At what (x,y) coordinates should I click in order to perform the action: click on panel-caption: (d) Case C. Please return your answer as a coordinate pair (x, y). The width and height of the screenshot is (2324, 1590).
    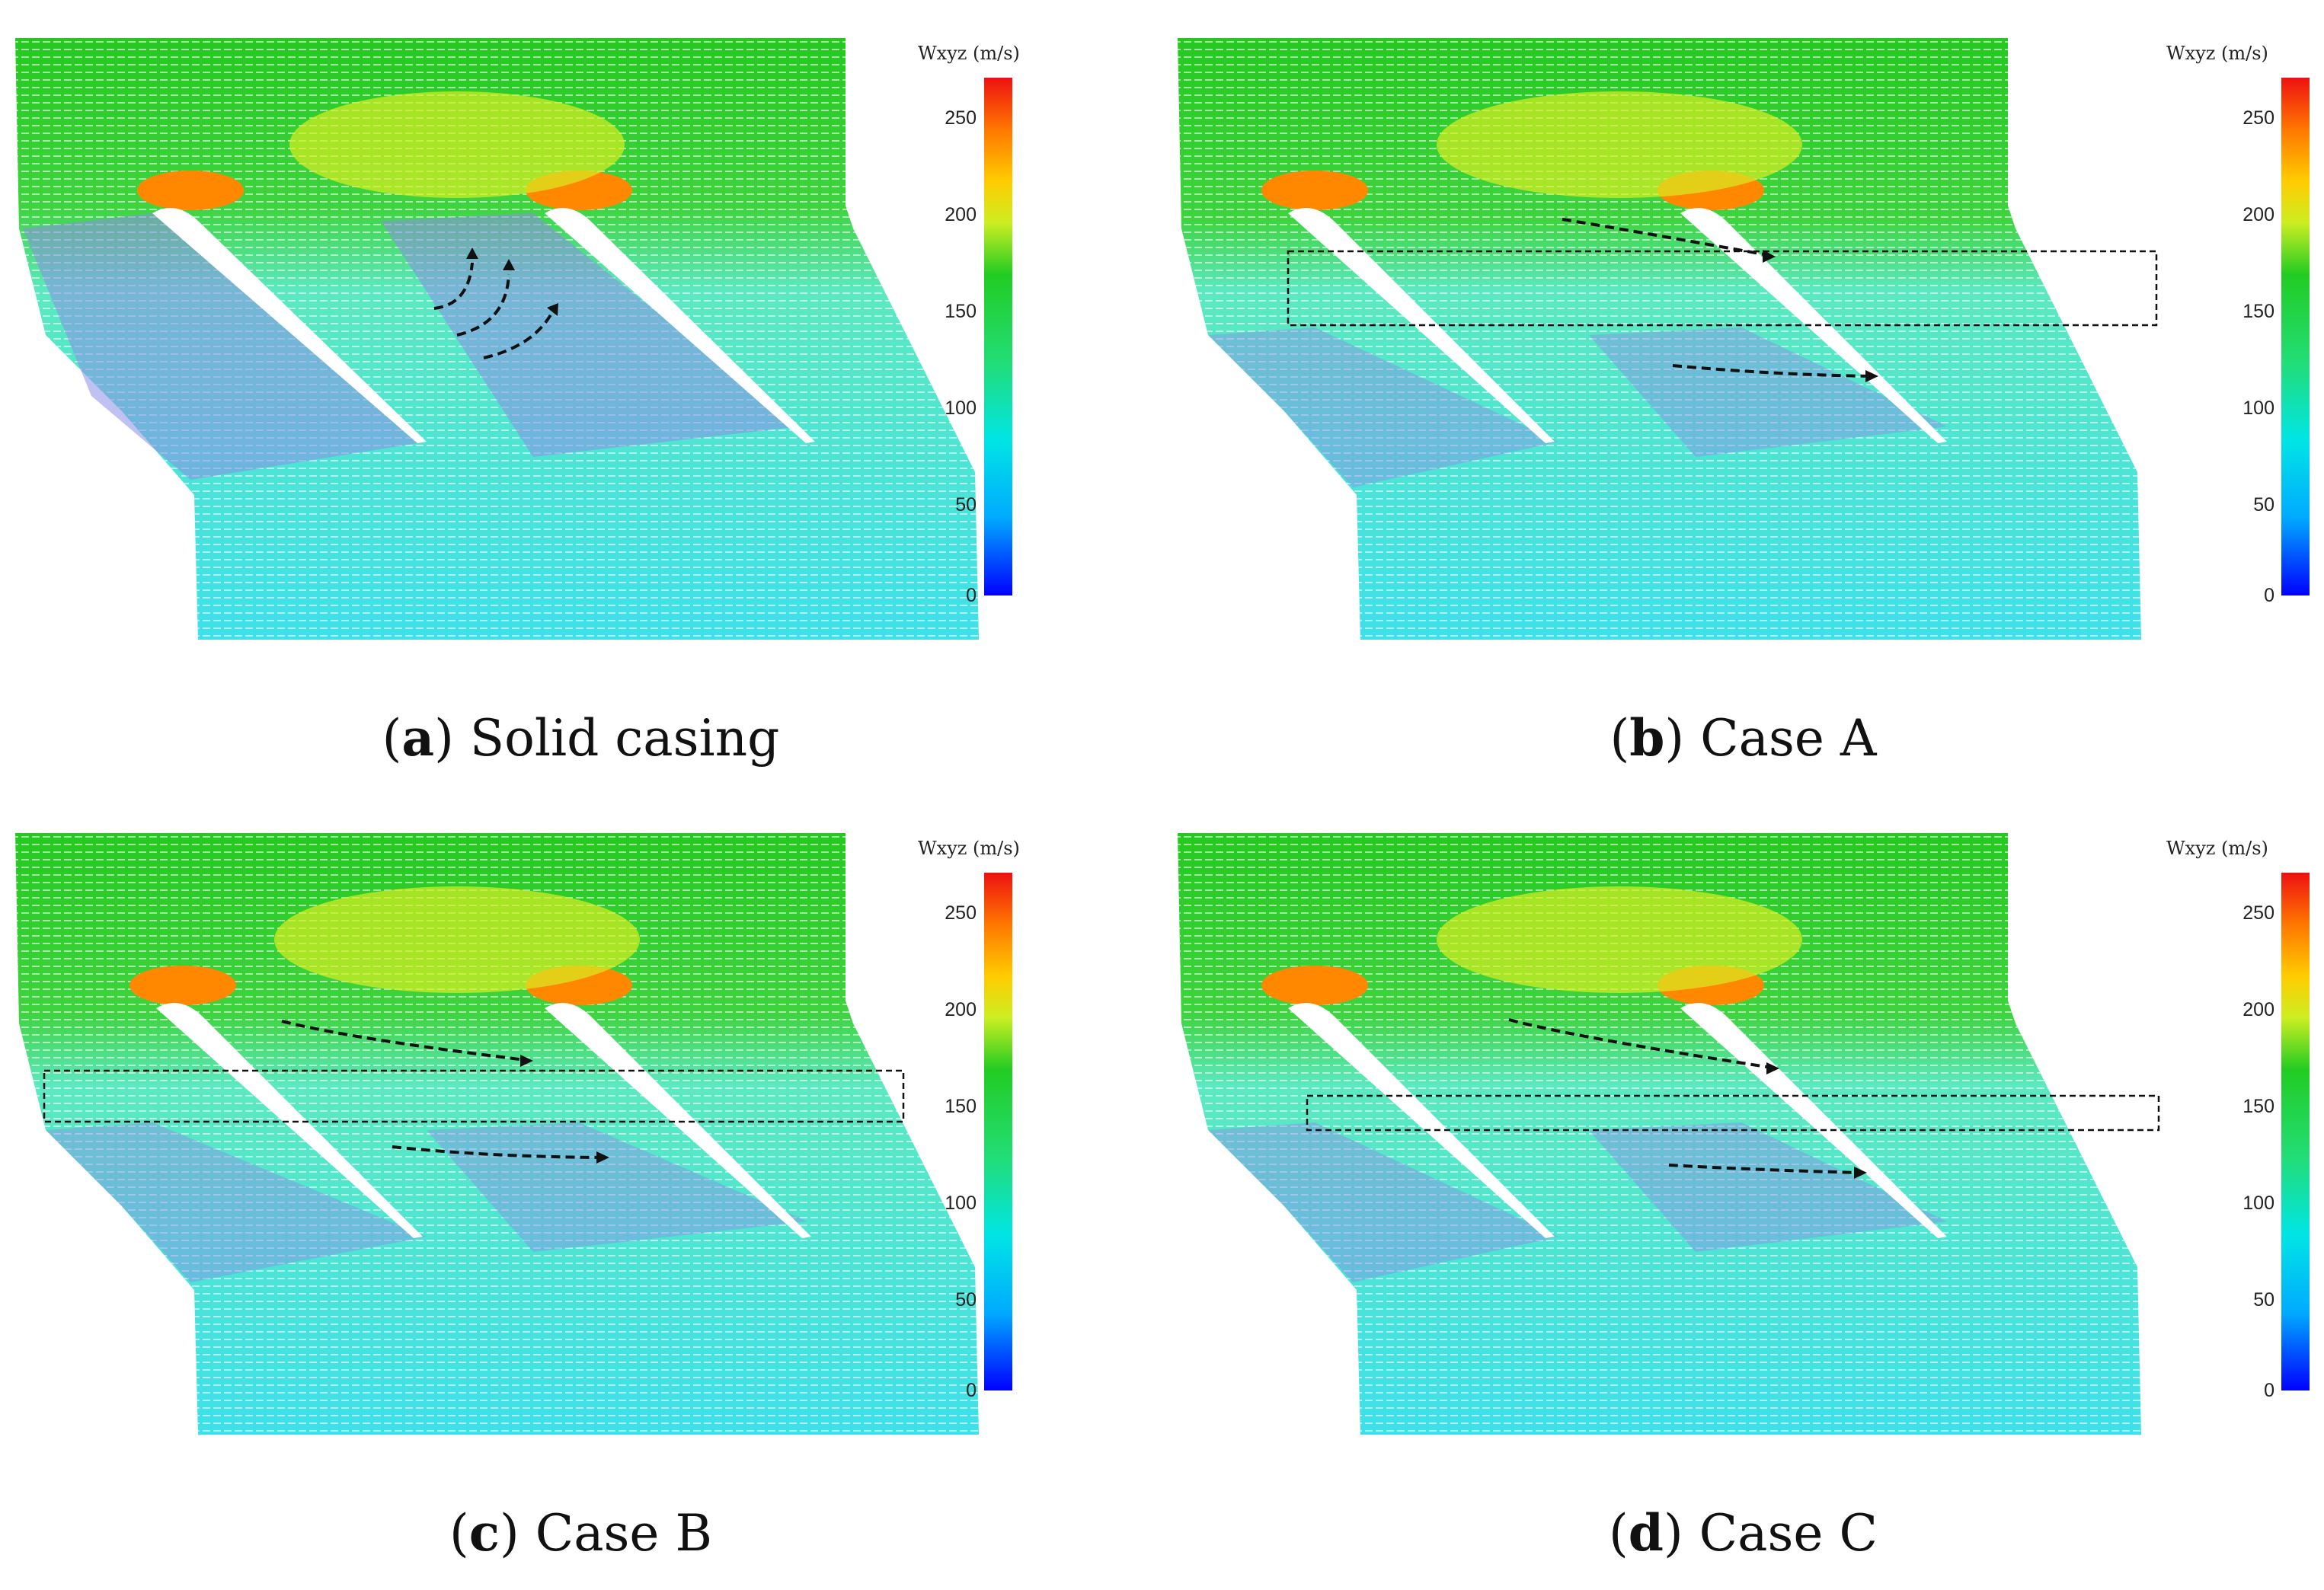
    Looking at the image, I should click on (1743, 1533).